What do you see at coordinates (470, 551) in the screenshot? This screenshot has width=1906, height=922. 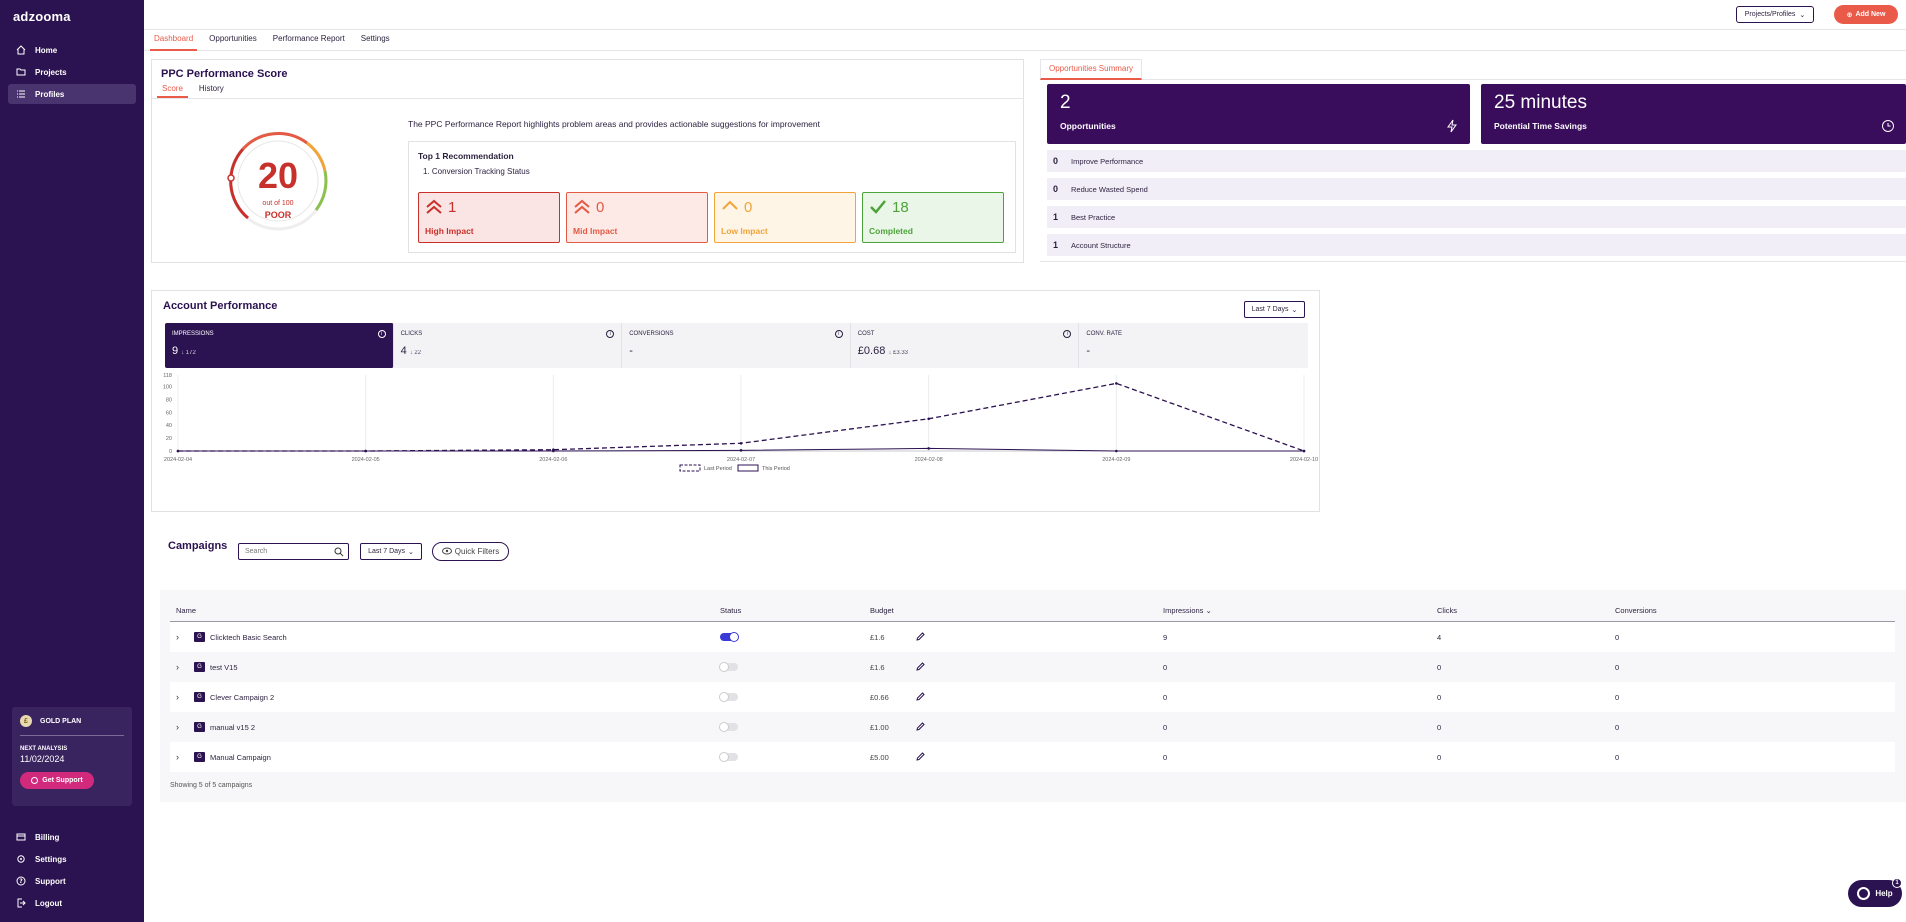 I see `quick-filters-button: Quick Filters` at bounding box center [470, 551].